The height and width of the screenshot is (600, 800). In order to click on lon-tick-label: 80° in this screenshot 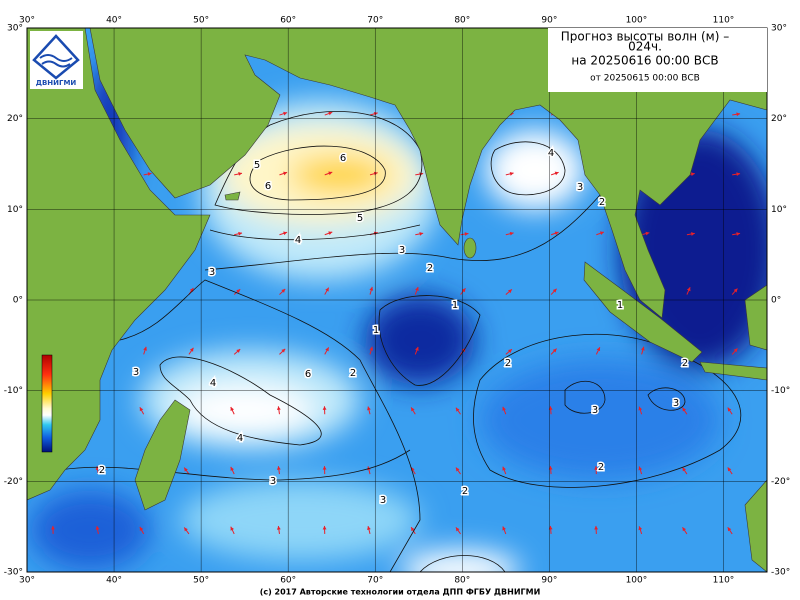, I will do `click(462, 21)`.